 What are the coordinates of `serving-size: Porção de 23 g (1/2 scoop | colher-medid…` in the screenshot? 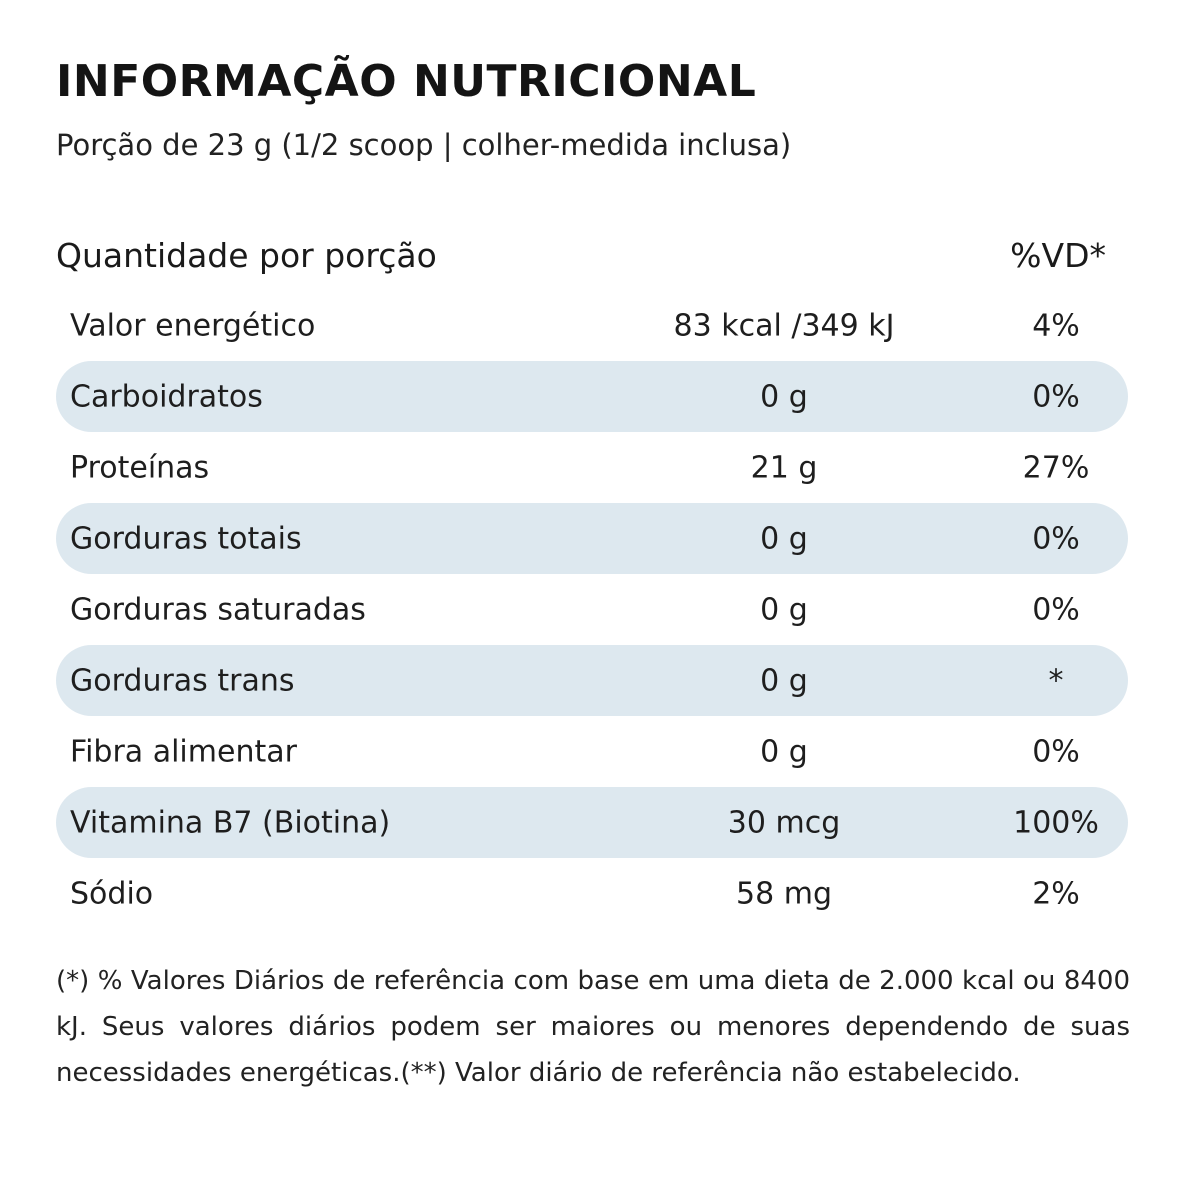 It's located at (424, 145).